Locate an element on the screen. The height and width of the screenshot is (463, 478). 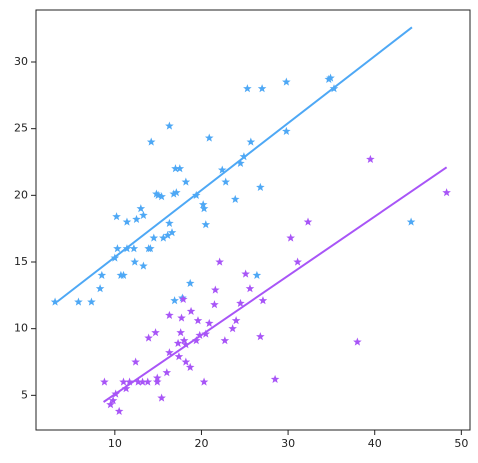
y-tick-label: 10 is located at coordinates (21, 328).